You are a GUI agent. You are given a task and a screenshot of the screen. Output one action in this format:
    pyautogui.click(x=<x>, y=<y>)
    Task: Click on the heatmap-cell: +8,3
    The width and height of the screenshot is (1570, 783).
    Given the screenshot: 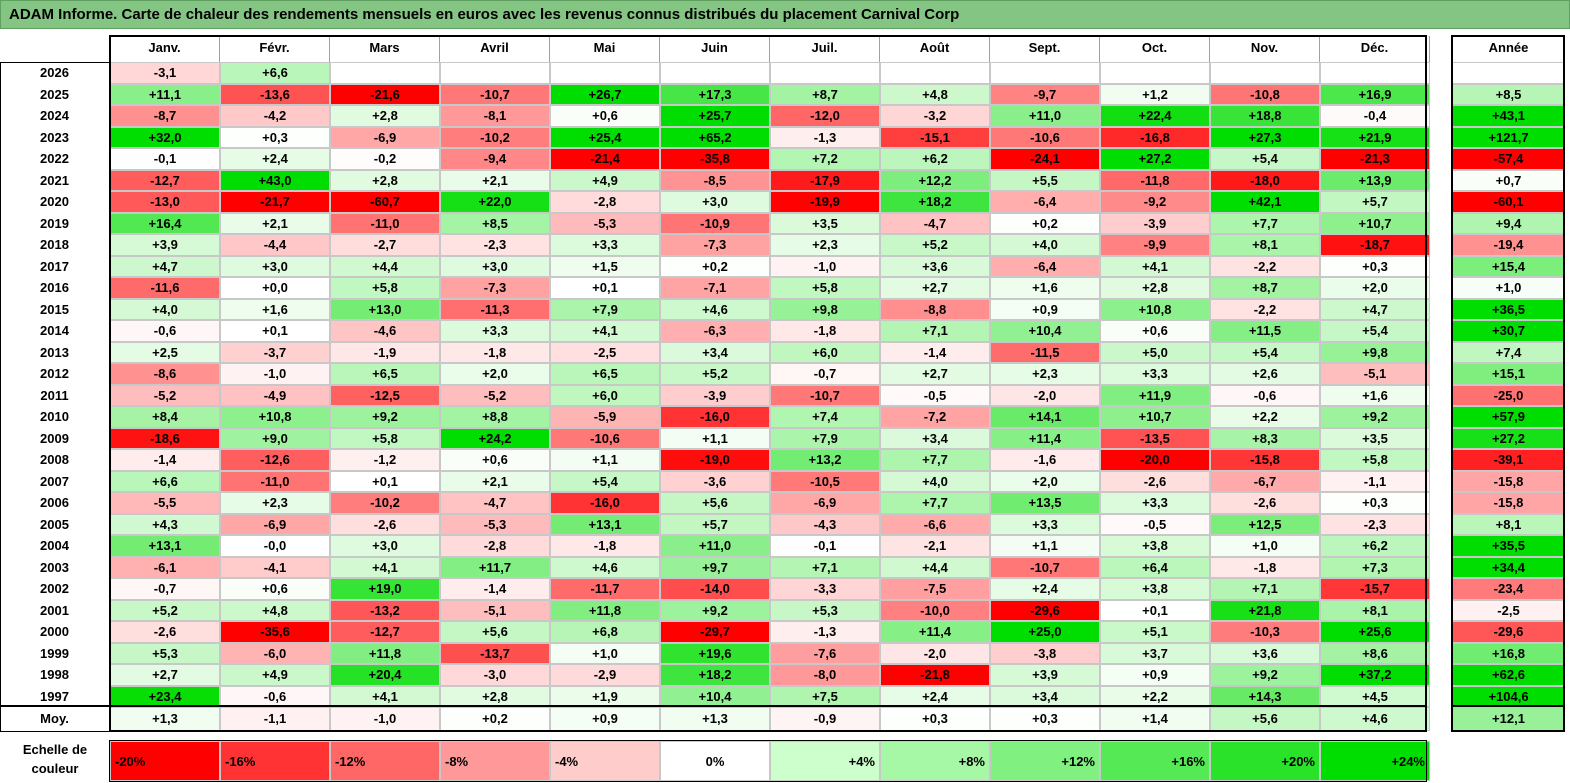 What is the action you would take?
    pyautogui.click(x=1265, y=438)
    